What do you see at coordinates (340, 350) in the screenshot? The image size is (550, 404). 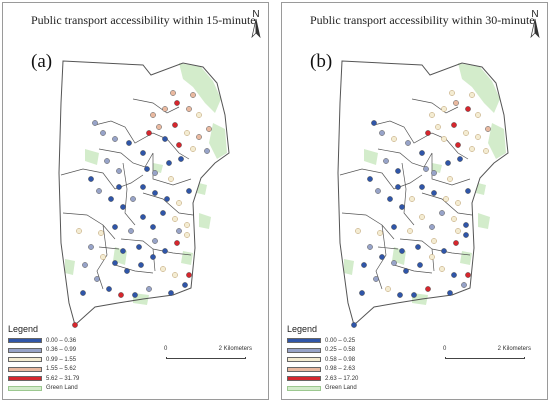 I see `legend-label: 0.25 – 0.58` at bounding box center [340, 350].